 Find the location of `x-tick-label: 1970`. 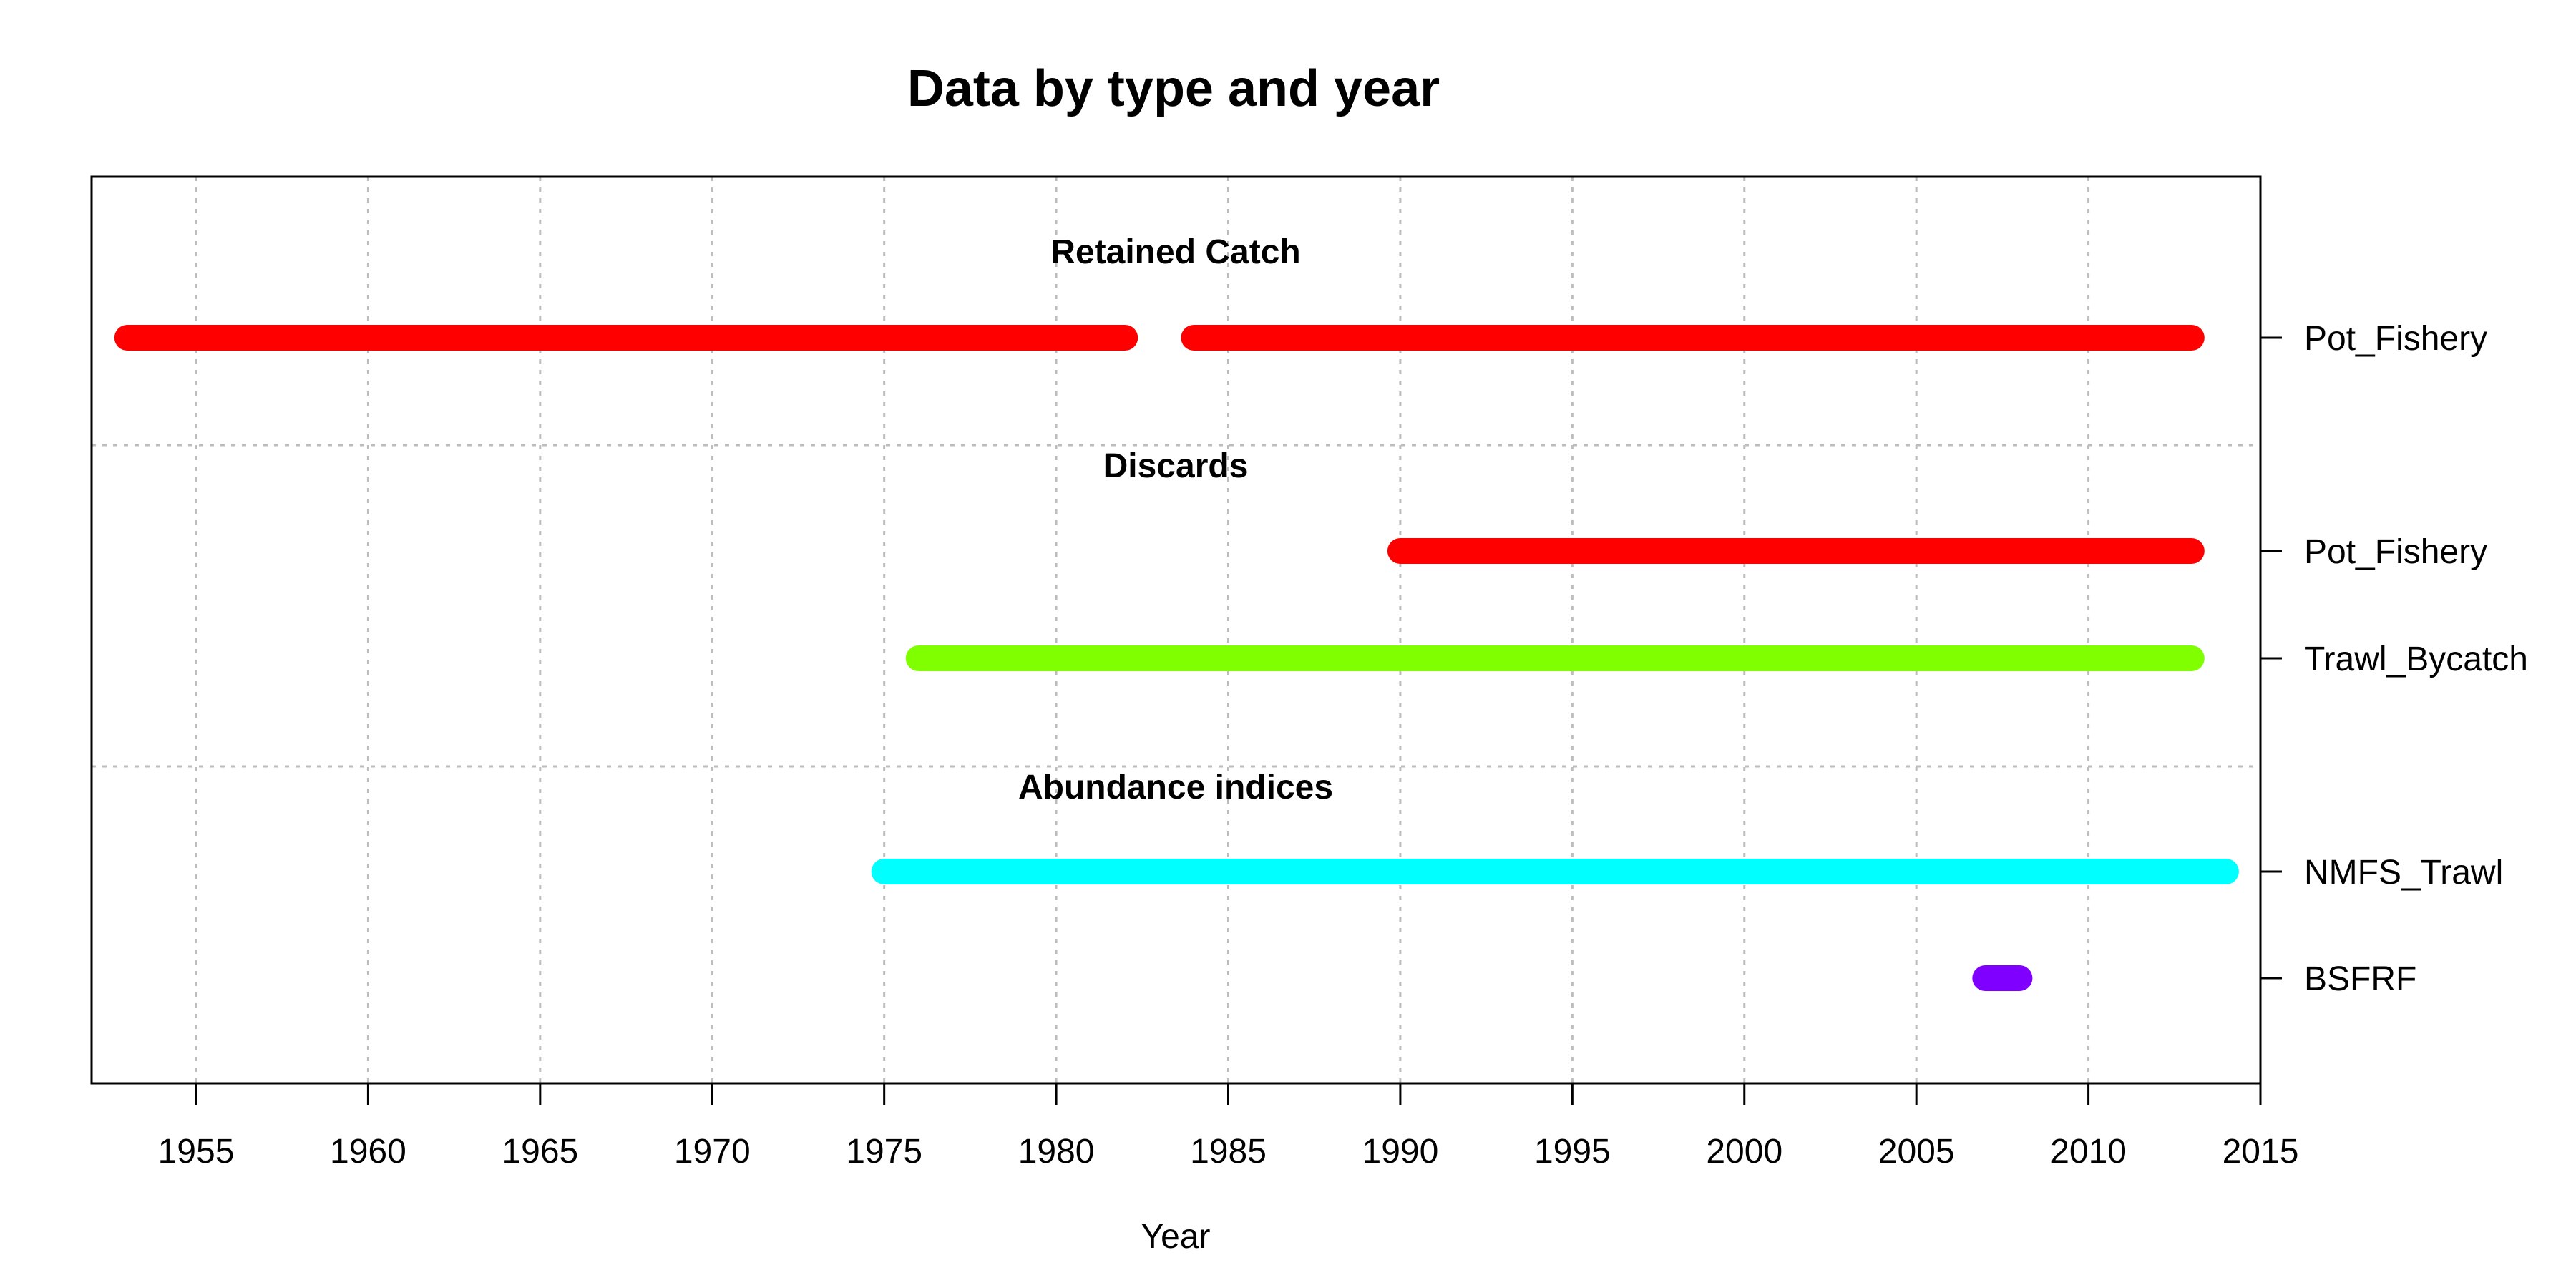

x-tick-label: 1970 is located at coordinates (712, 1152).